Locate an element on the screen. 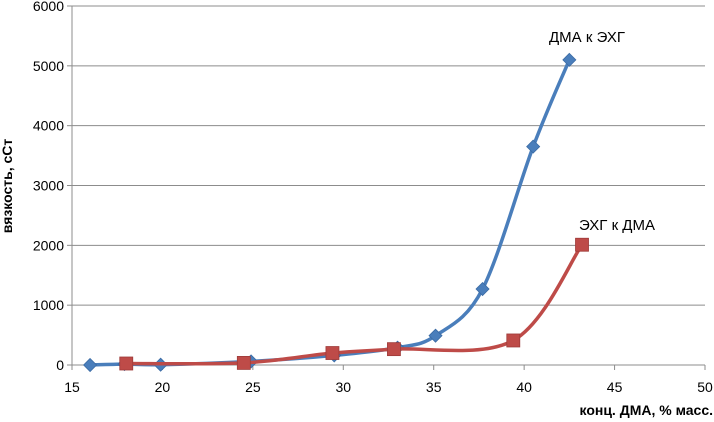  x-tick-label-1: 20 is located at coordinates (163, 387).